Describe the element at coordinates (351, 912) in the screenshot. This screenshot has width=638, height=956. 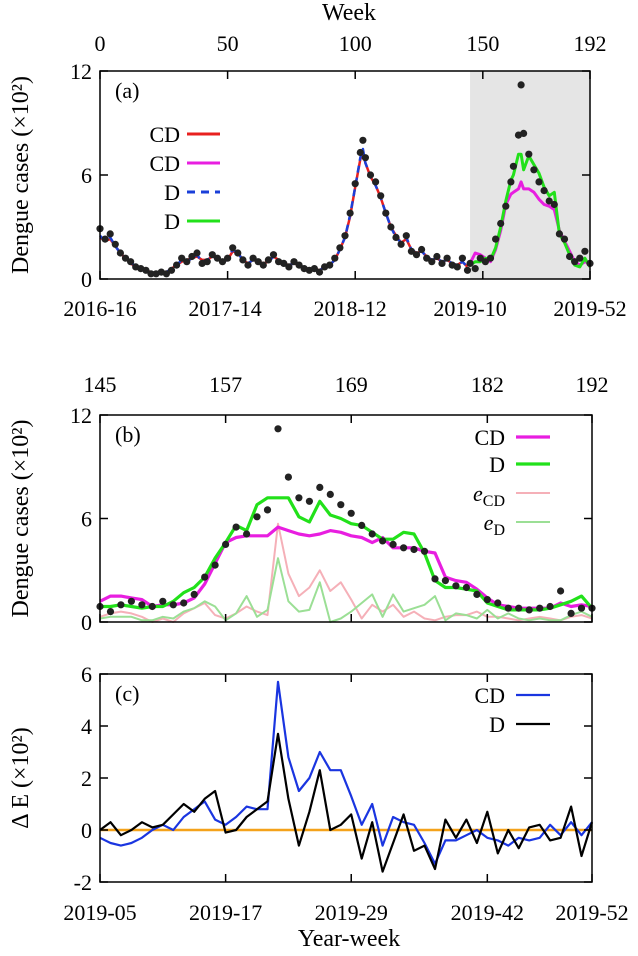
I see `bottom-tick-label: 2019-29` at that location.